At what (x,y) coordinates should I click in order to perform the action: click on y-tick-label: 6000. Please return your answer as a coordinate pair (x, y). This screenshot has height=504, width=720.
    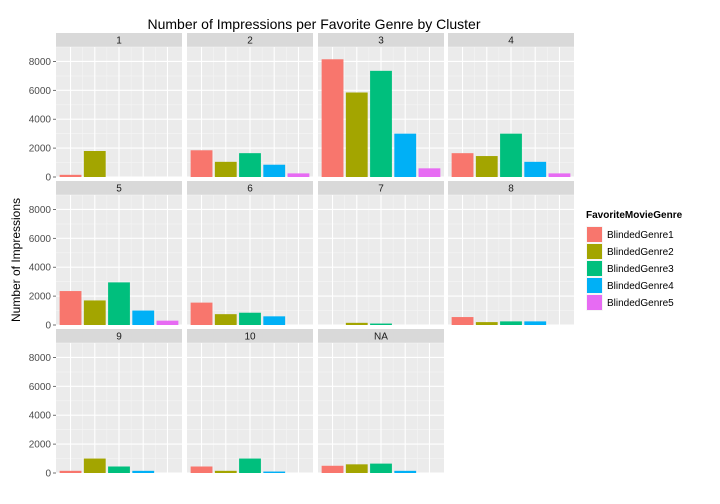
    Looking at the image, I should click on (40, 91).